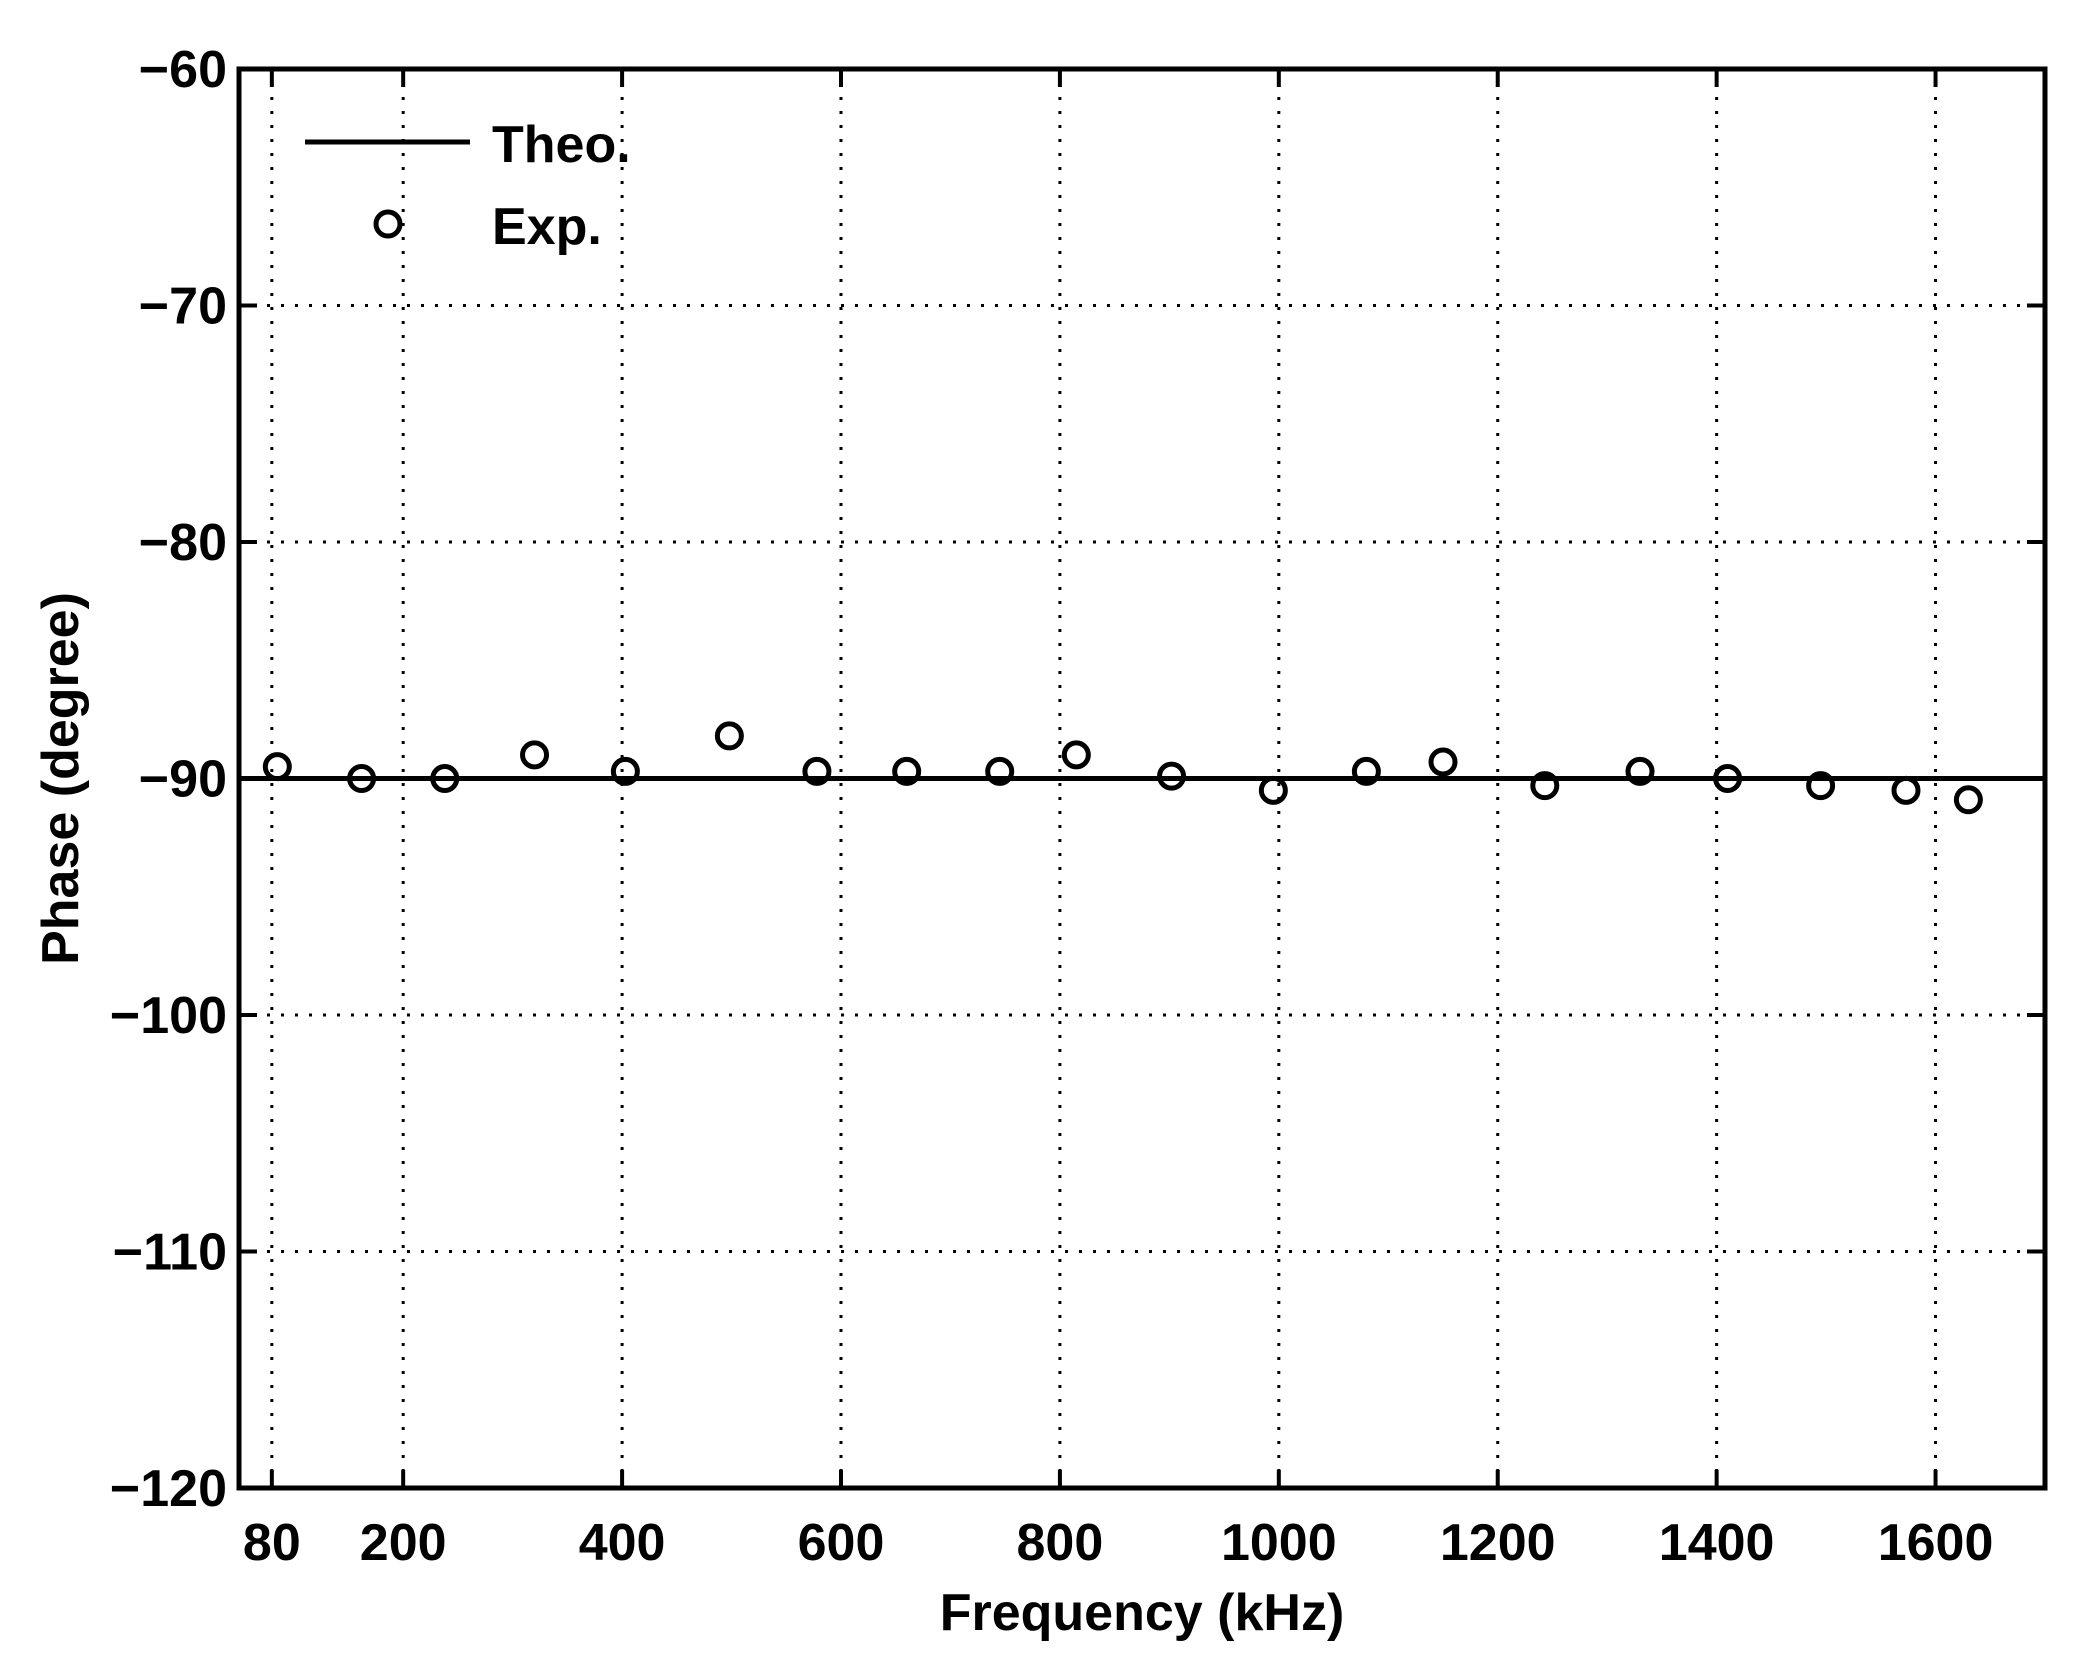  What do you see at coordinates (168, 1489) in the screenshot?
I see `y-tick-label: −120` at bounding box center [168, 1489].